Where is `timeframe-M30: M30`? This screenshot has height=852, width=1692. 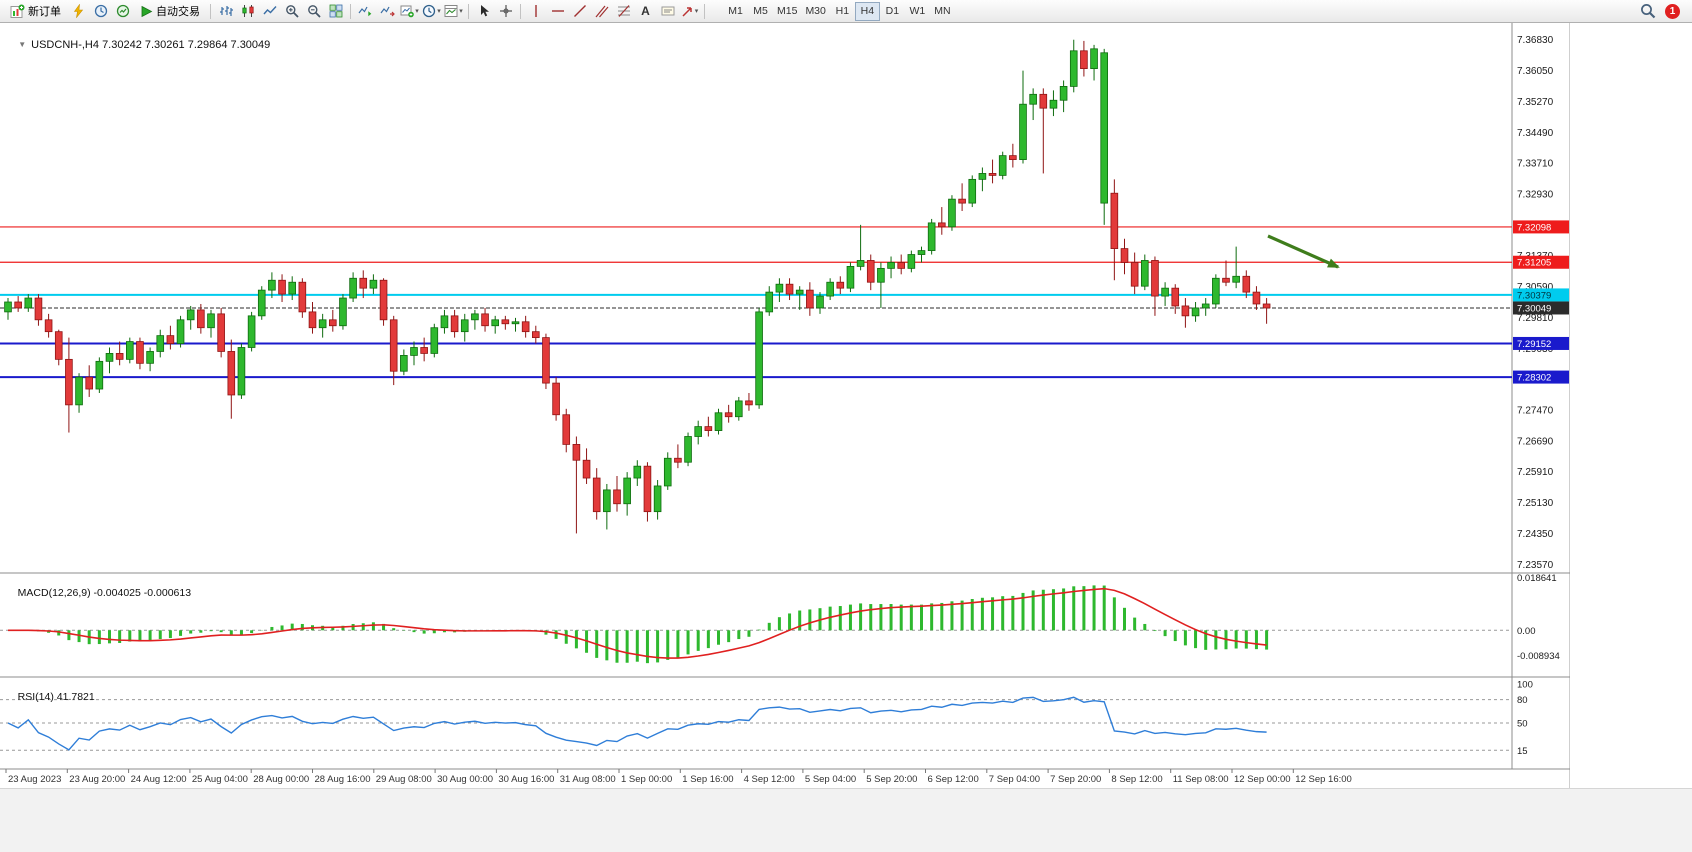
timeframe-M30: M30 is located at coordinates (815, 11).